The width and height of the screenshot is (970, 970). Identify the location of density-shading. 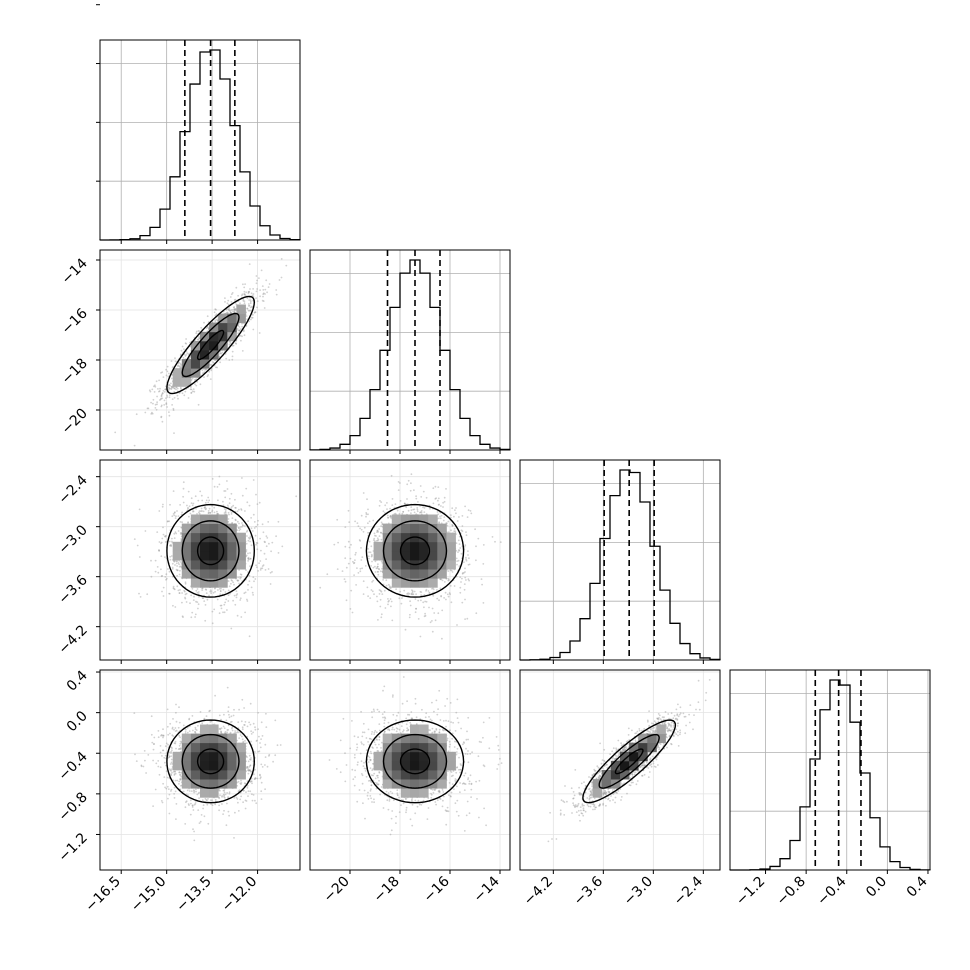
(209, 551).